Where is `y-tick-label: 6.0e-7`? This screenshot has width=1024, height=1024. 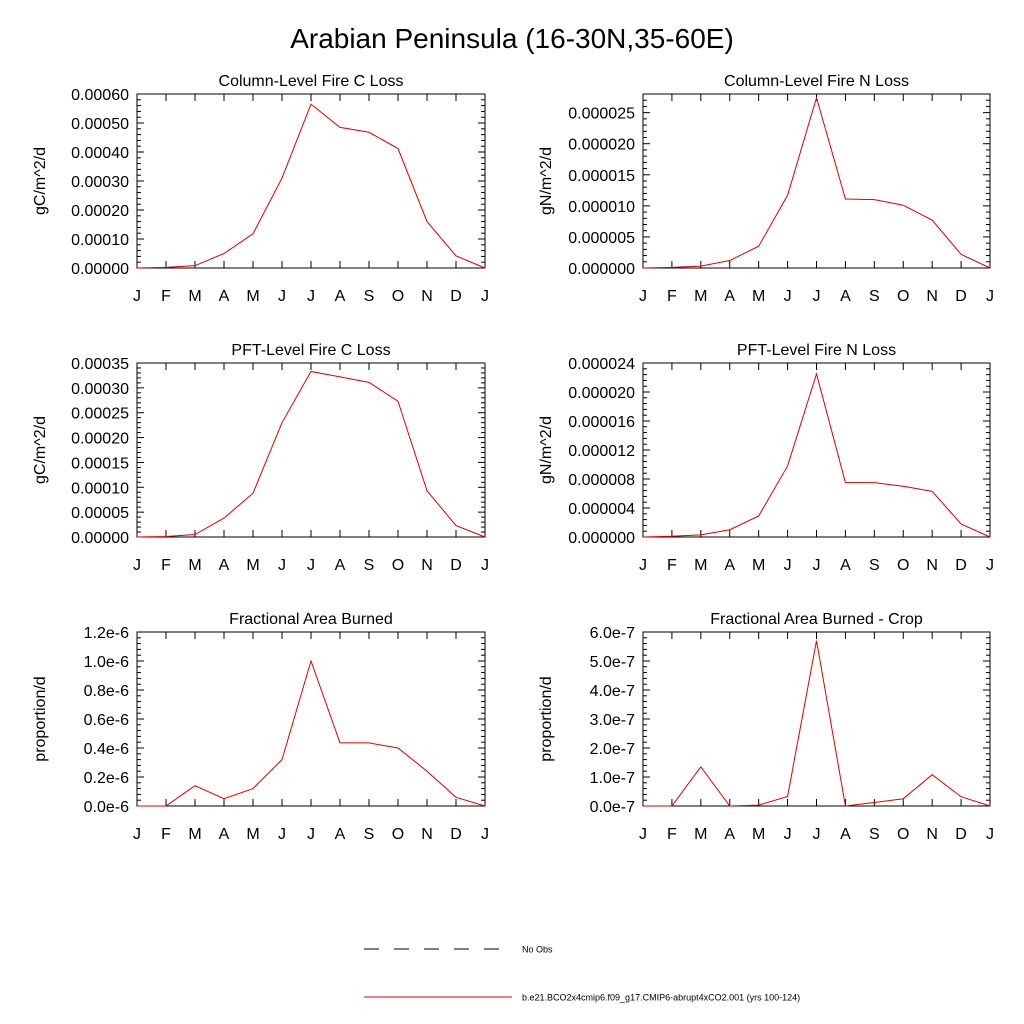
y-tick-label: 6.0e-7 is located at coordinates (612, 633).